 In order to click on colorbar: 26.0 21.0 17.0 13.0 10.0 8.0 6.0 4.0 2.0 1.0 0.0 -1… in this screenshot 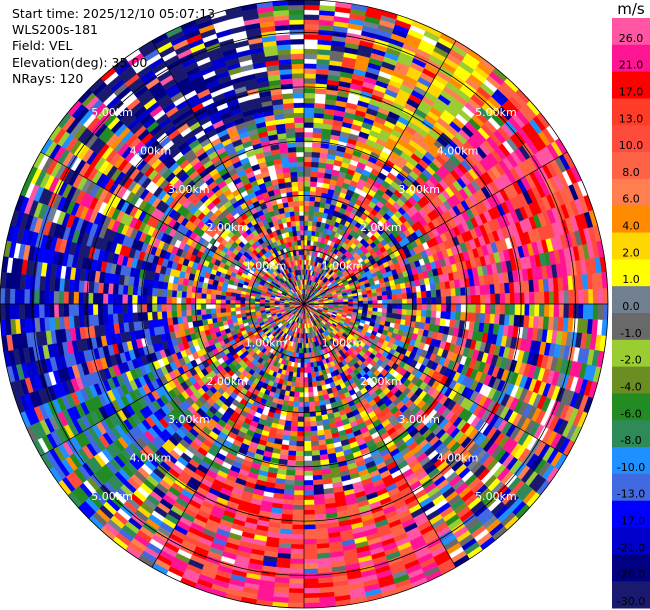, I will do `click(631, 313)`.